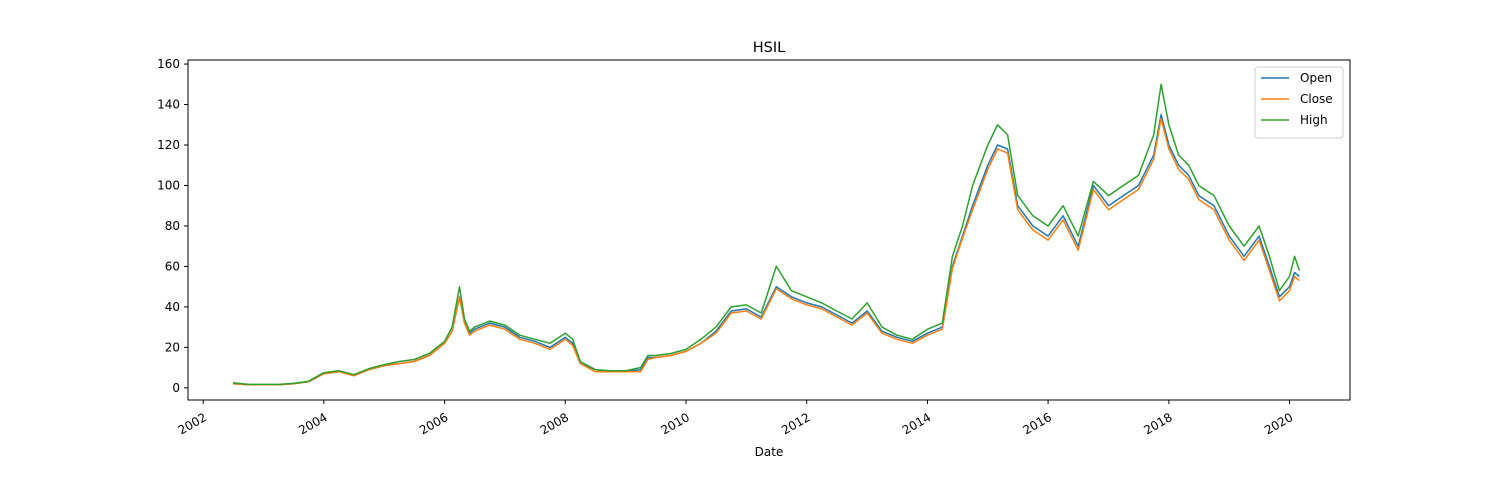 This screenshot has width=1500, height=500. Describe the element at coordinates (1037, 423) in the screenshot. I see `x-tick-label: 2016` at that location.